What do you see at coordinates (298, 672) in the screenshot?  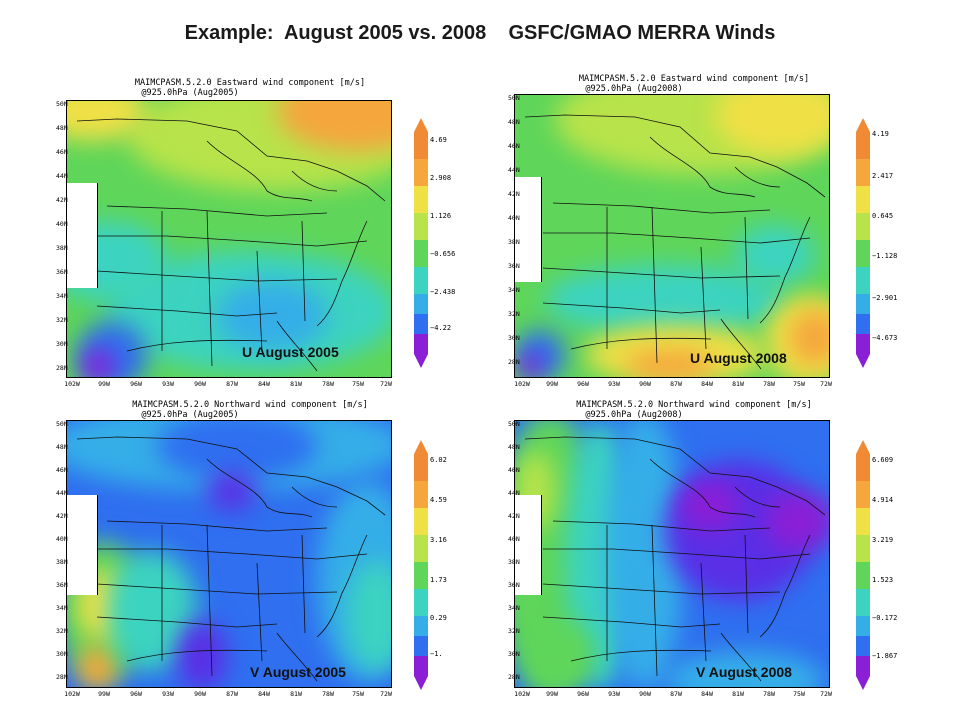 I see `panel-caption: V August 2005` at bounding box center [298, 672].